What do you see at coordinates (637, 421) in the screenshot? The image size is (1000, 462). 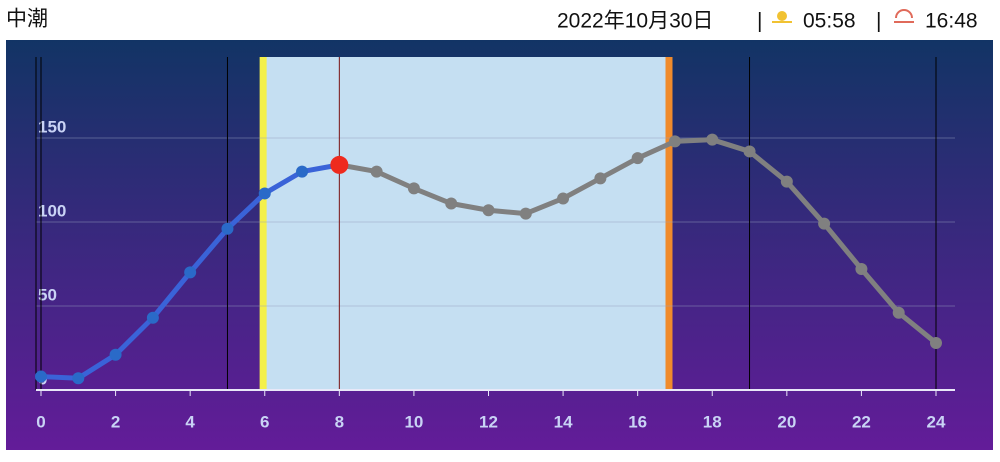 I see `x-tick-label: 16` at bounding box center [637, 421].